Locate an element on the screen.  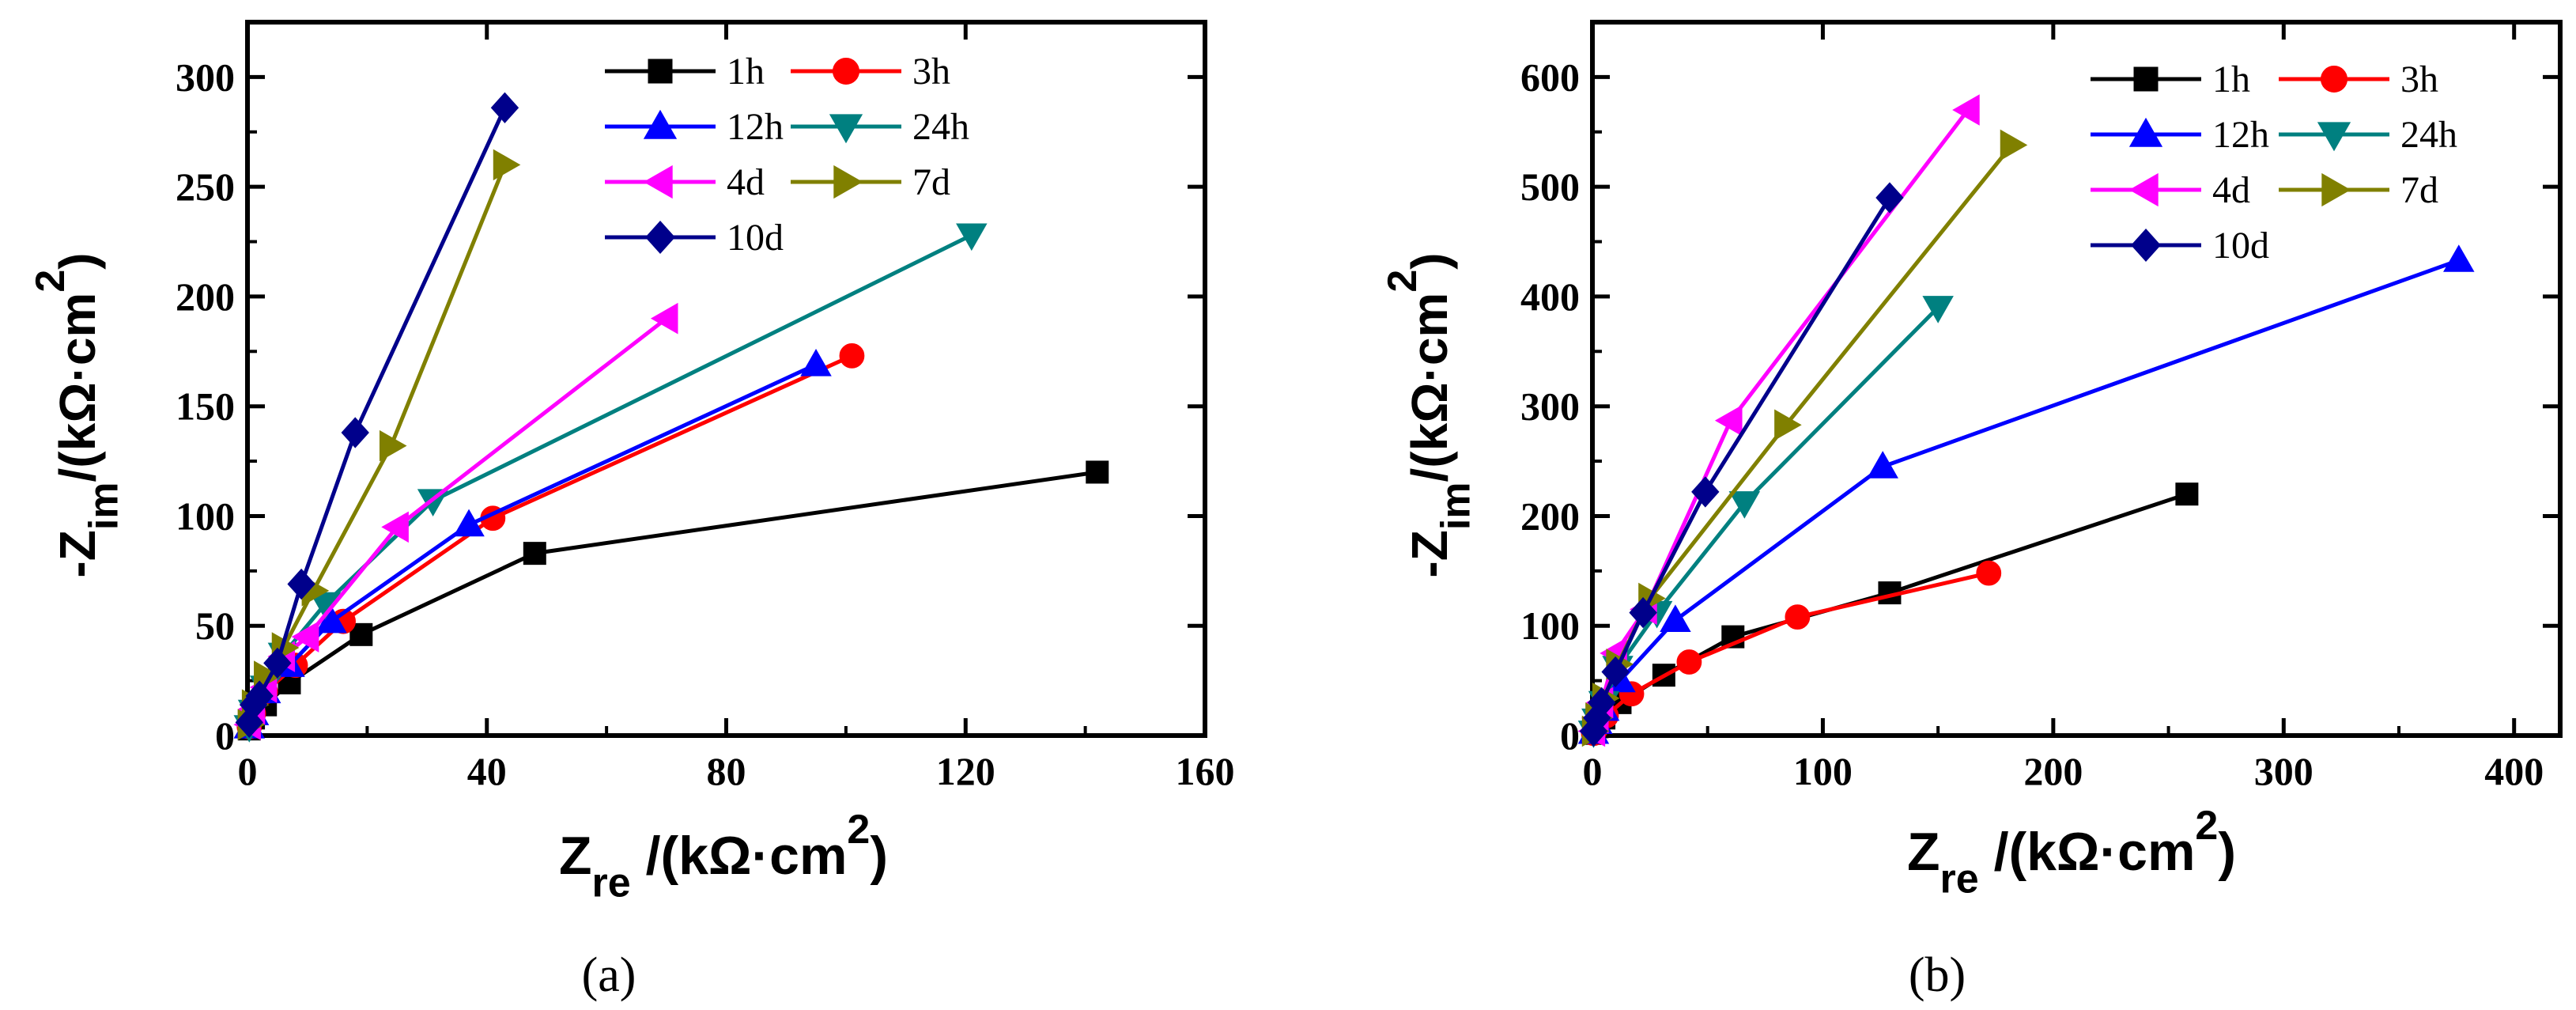
series-line-10d is located at coordinates (1742, 464).